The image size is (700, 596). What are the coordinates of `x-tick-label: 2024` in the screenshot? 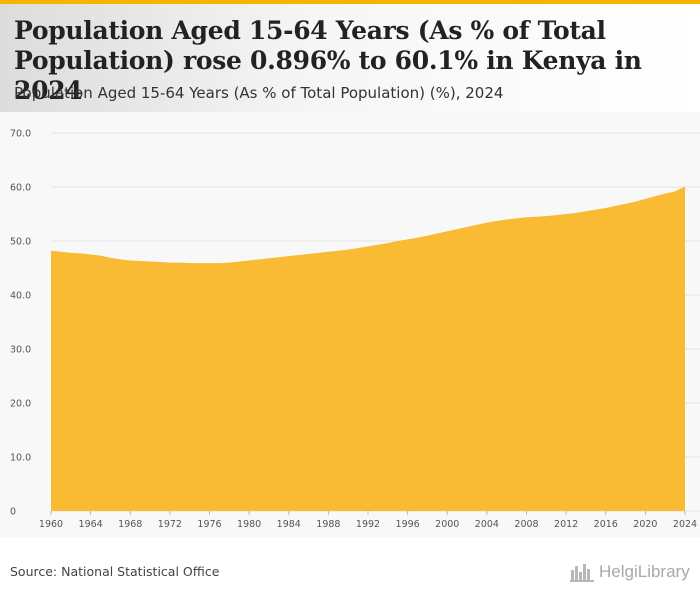 It's located at (685, 524).